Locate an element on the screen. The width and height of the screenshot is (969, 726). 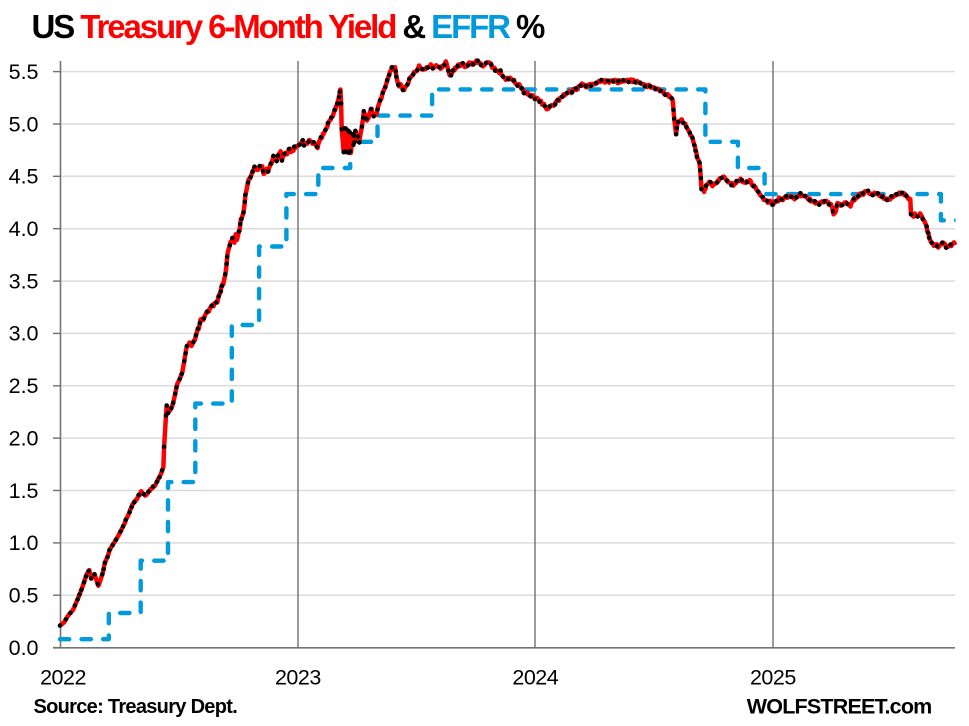
svg-text: 1.0 is located at coordinates (24, 543).